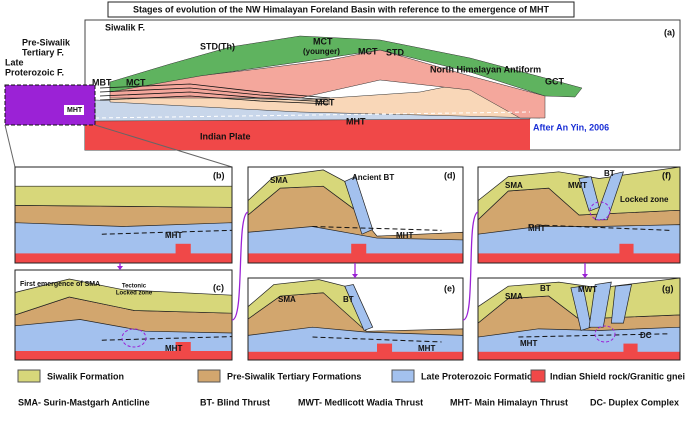 The width and height of the screenshot is (685, 422). Describe the element at coordinates (219, 175) in the screenshot. I see `panel-id: (b)` at that location.